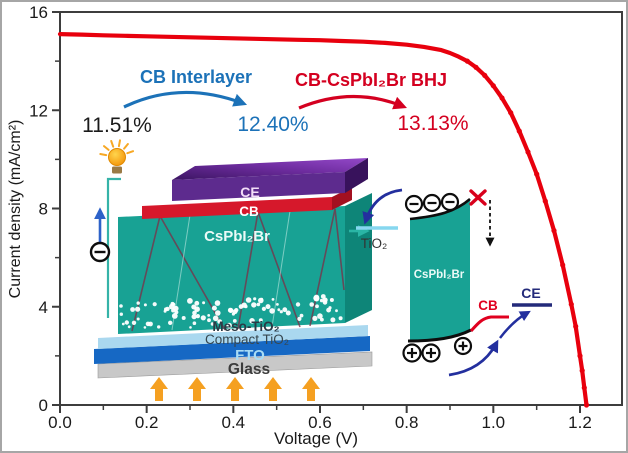 The height and width of the screenshot is (453, 628). I want to click on electron-transfer-arrow-icon, so click(382, 206).